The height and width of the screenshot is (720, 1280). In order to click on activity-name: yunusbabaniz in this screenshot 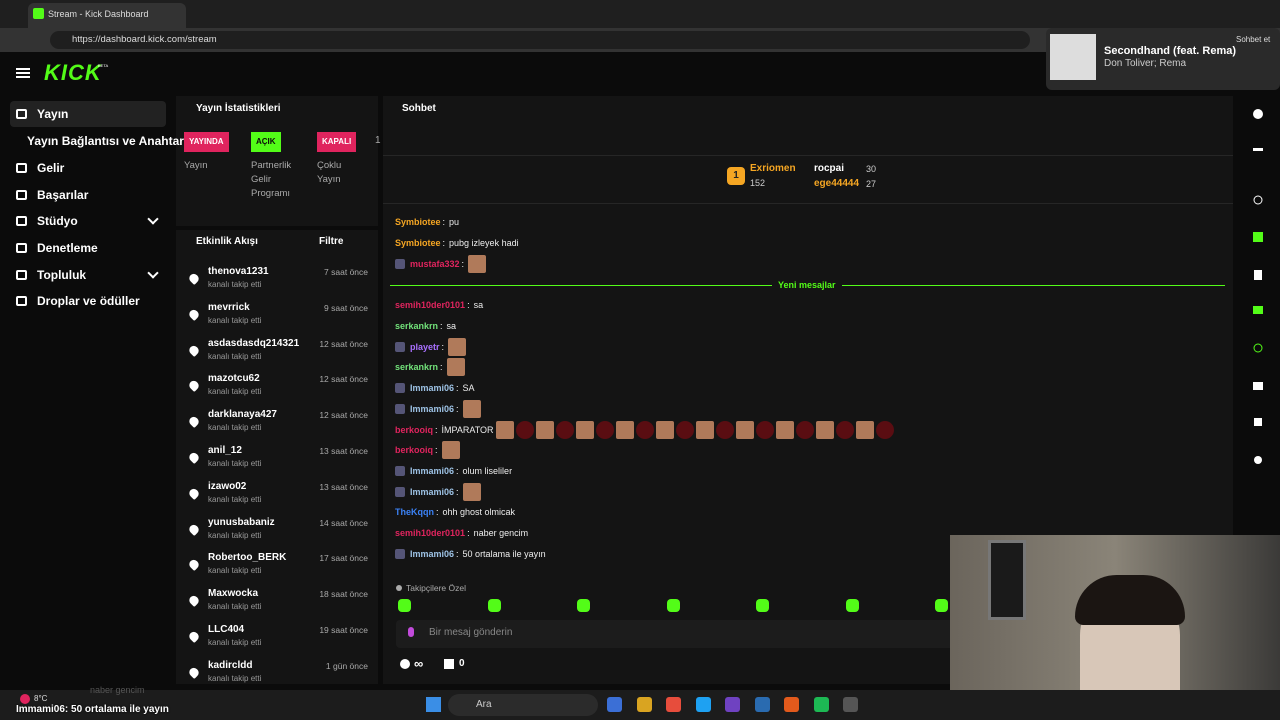, I will do `click(241, 522)`.